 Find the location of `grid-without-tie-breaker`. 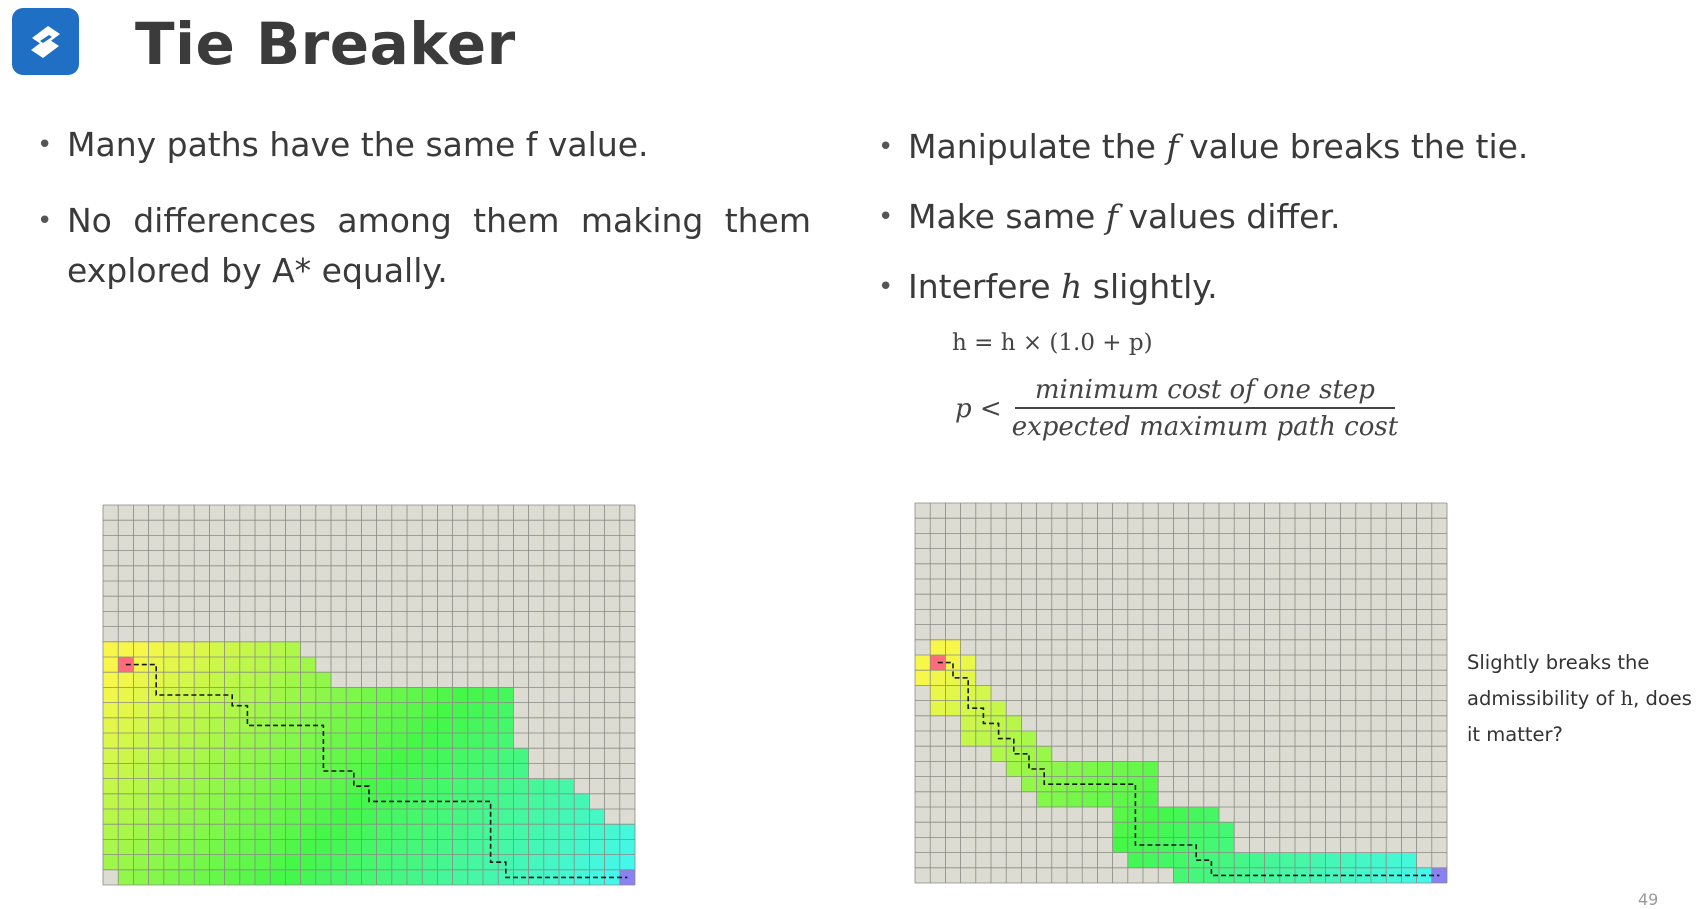

grid-without-tie-breaker is located at coordinates (369, 695).